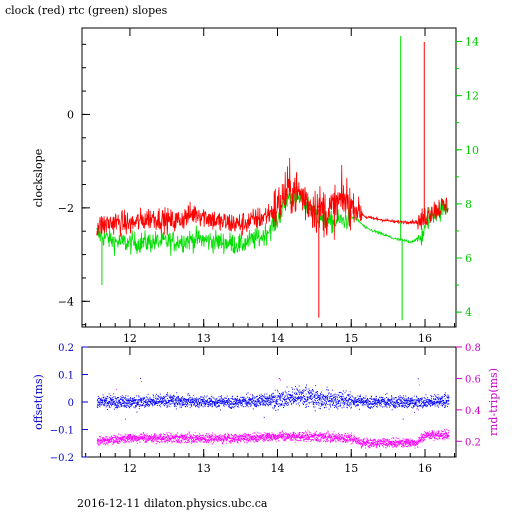  I want to click on lower-y2-axis-label: rnd-trip(ms), so click(493, 402).